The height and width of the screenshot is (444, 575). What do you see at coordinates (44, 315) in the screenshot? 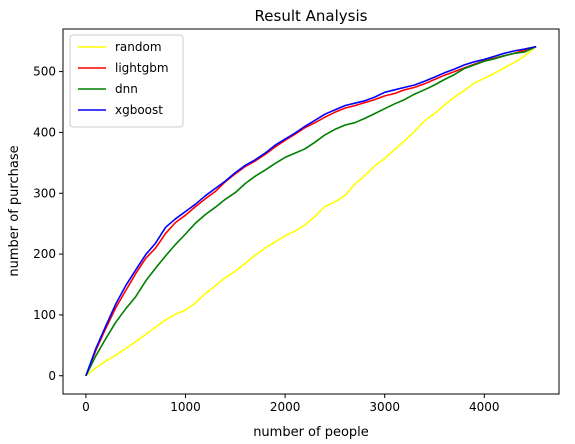
I see `y-tick-label: 100` at bounding box center [44, 315].